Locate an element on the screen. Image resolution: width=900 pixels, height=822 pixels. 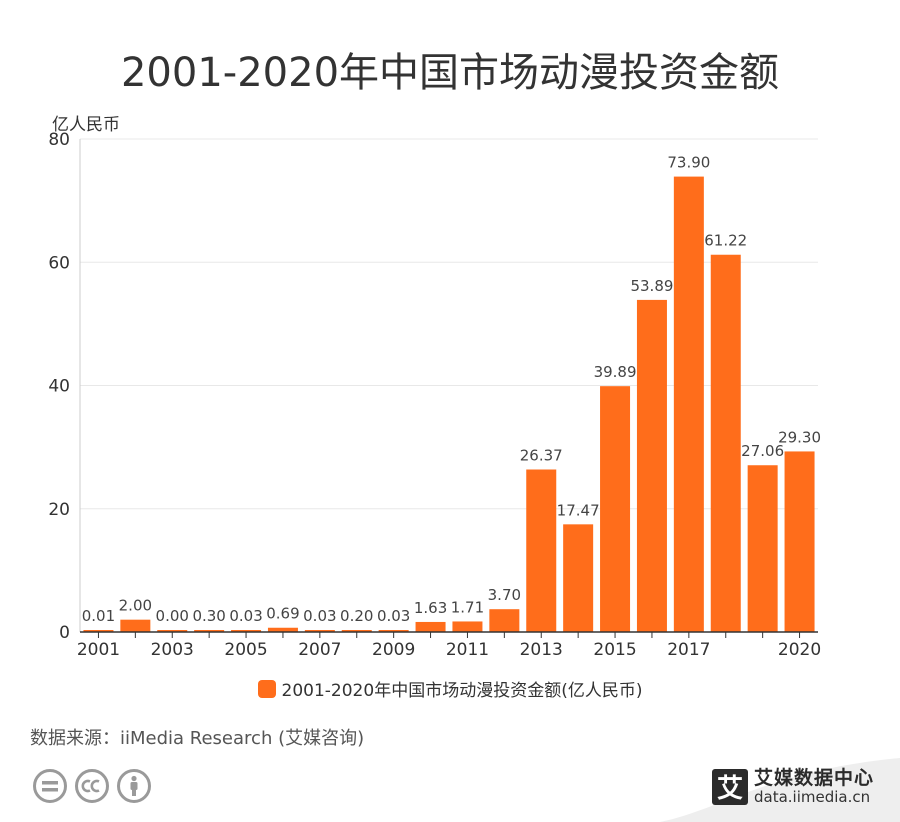
legend: 2001-2020年中国市场动漫投资金额(亿人民币) is located at coordinates (450, 688).